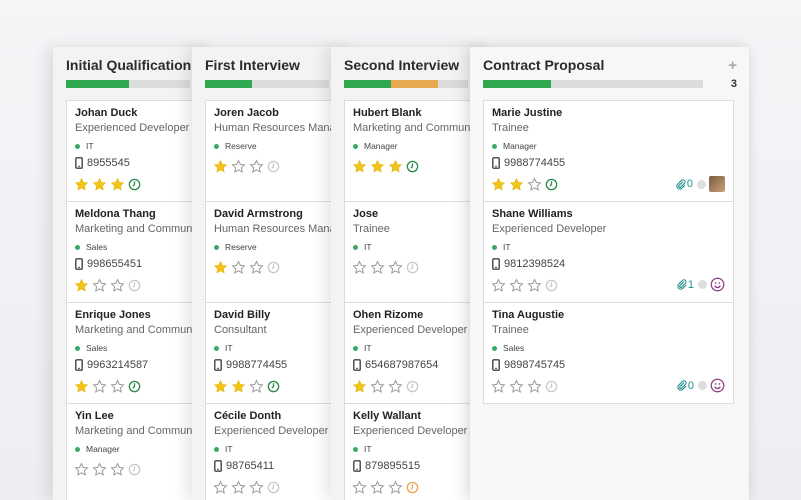  Describe the element at coordinates (129, 65) in the screenshot. I see `column-title: Initial Qualification` at that location.